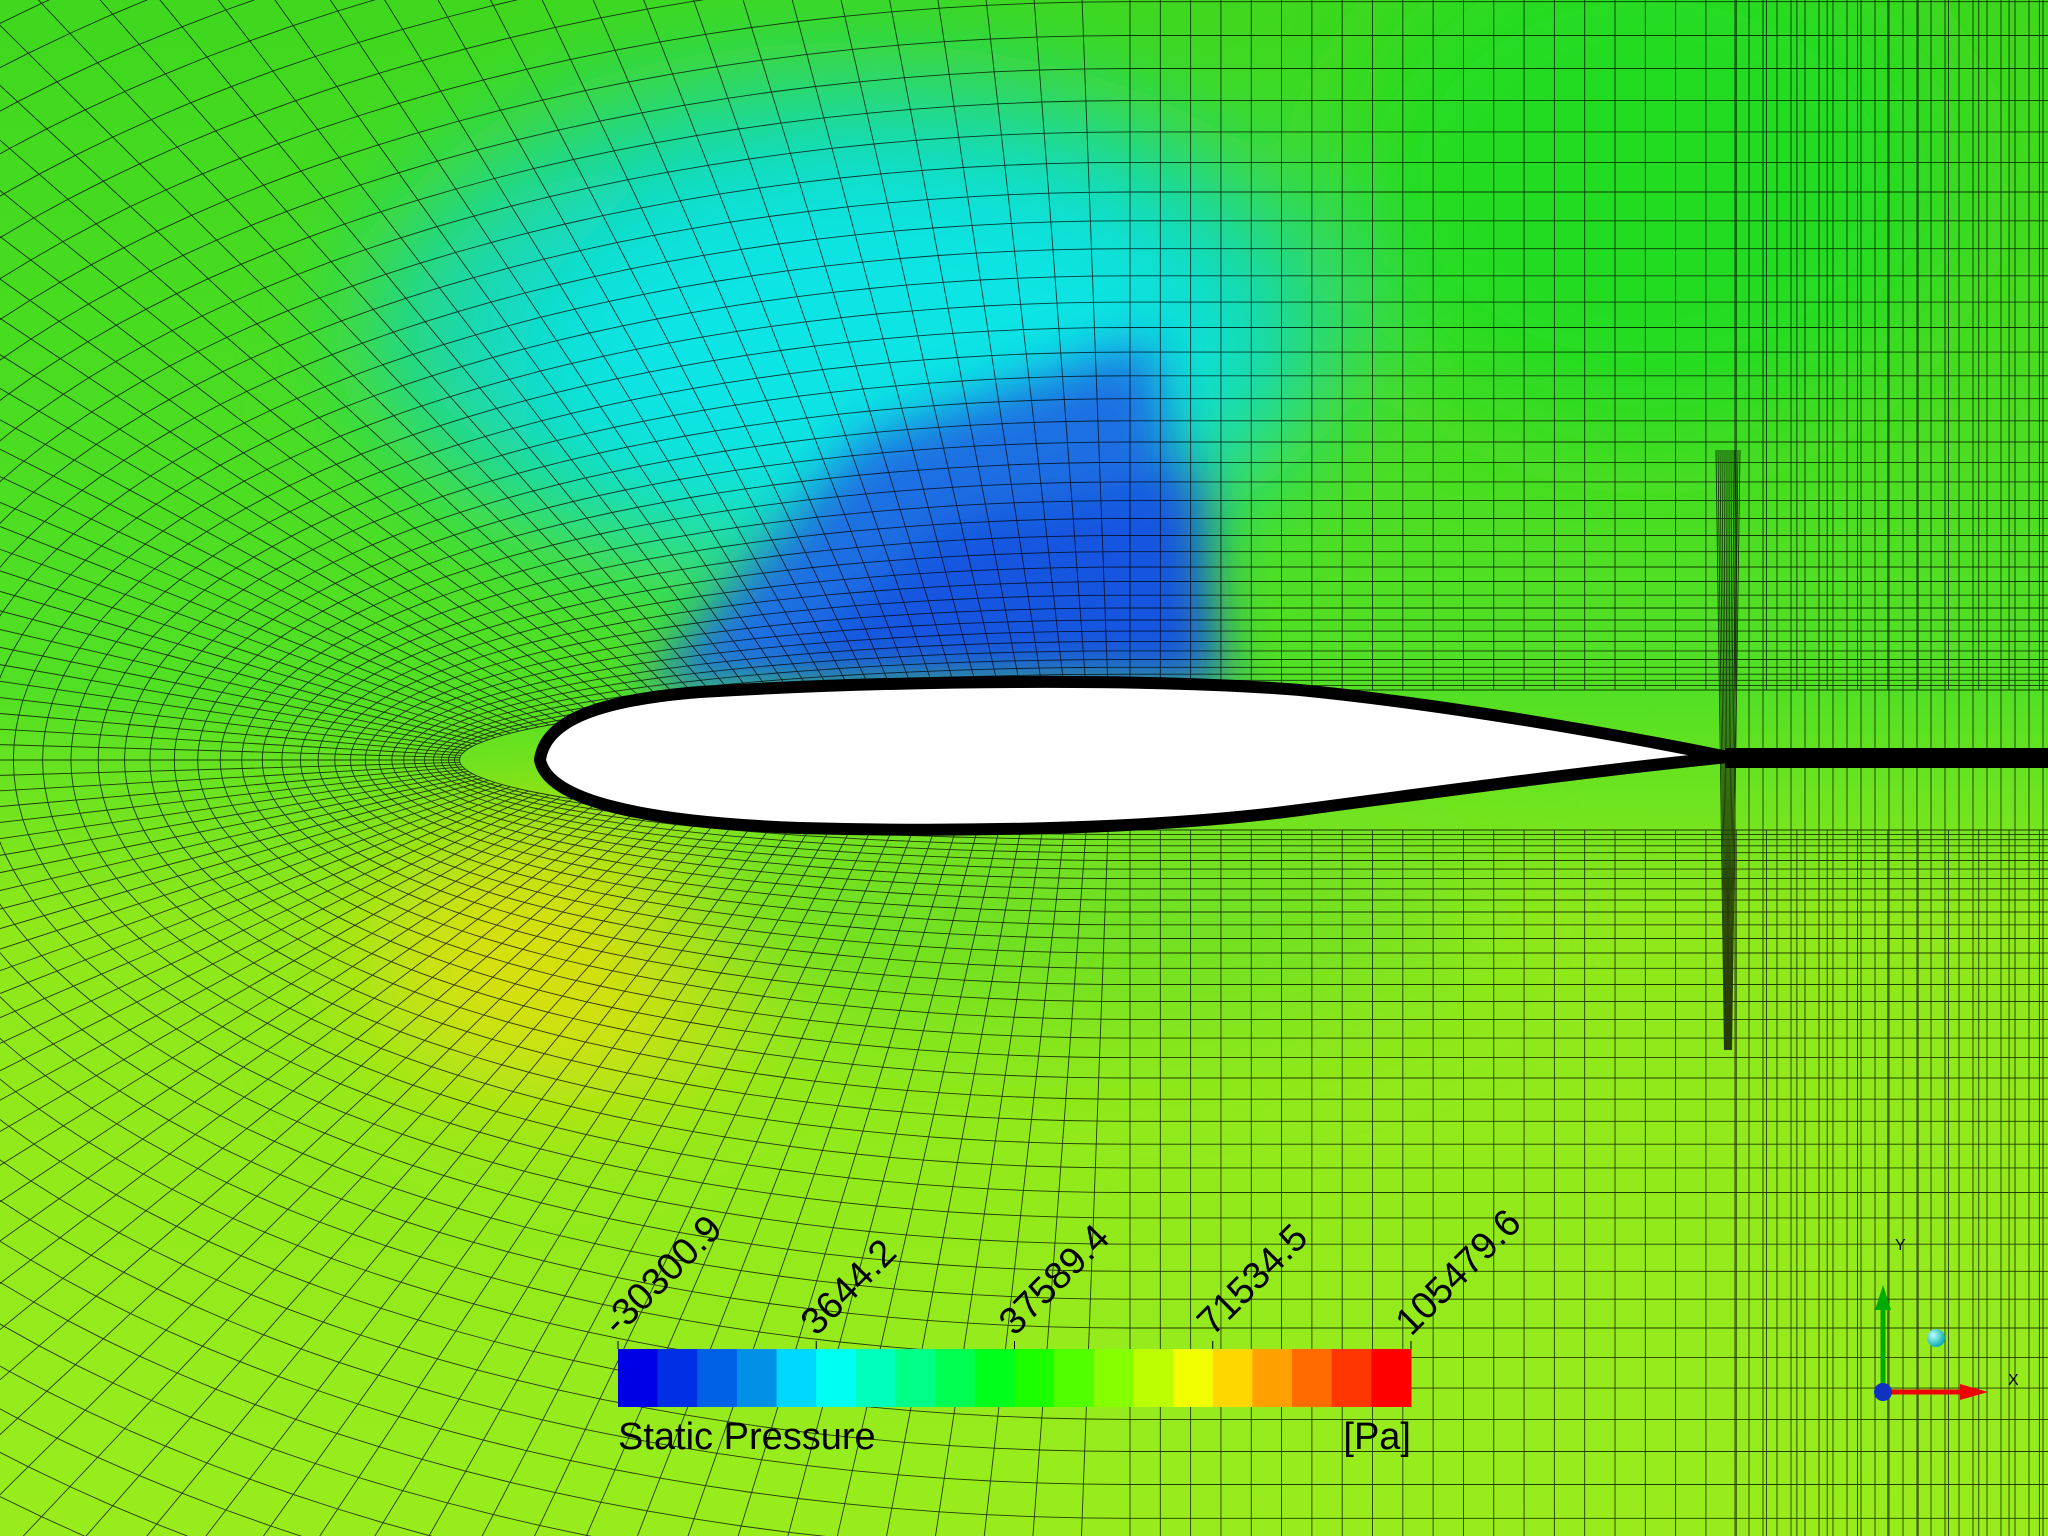  I want to click on legend-title: Static Pressure, so click(747, 1437).